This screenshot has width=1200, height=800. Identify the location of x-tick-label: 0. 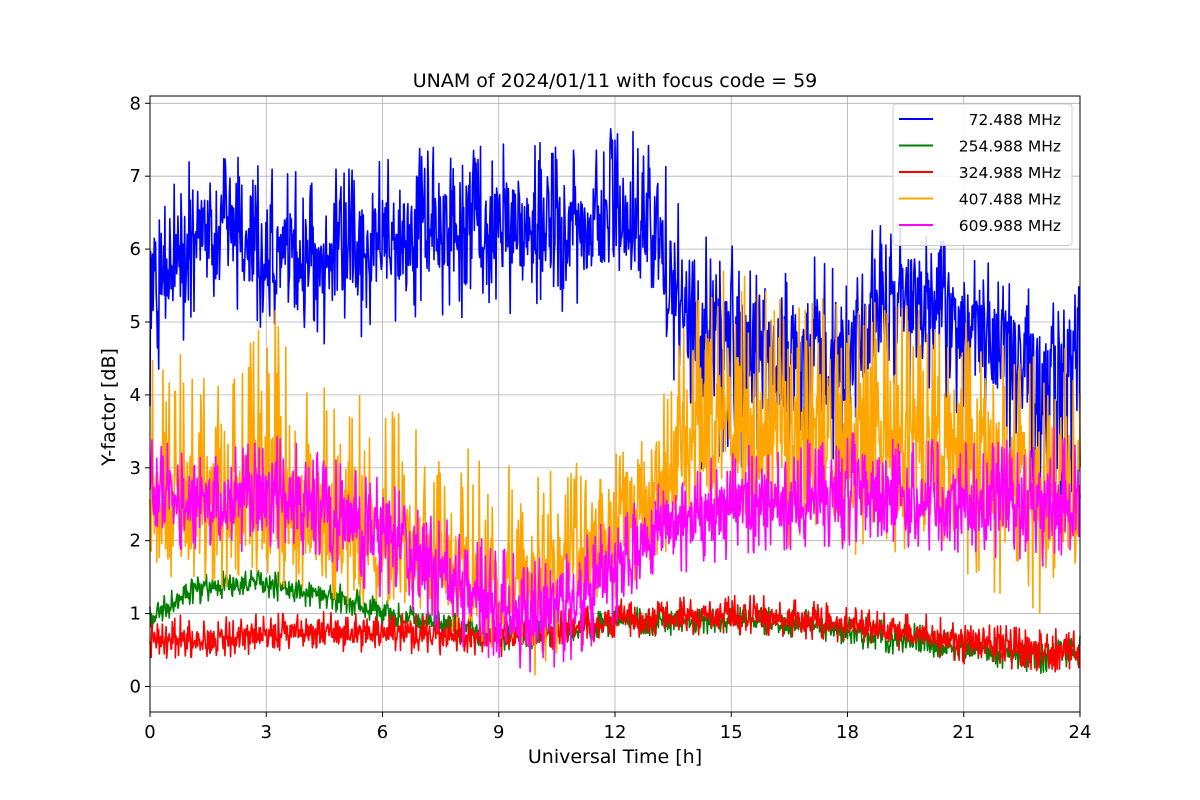
(149, 732).